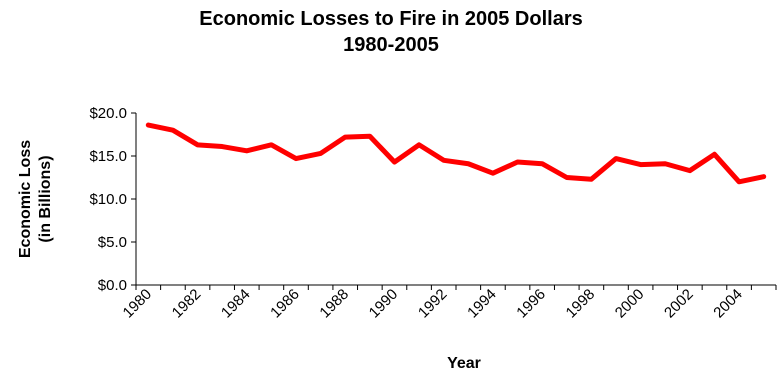 Image resolution: width=782 pixels, height=376 pixels. I want to click on x-tick-label: 1998, so click(581, 304).